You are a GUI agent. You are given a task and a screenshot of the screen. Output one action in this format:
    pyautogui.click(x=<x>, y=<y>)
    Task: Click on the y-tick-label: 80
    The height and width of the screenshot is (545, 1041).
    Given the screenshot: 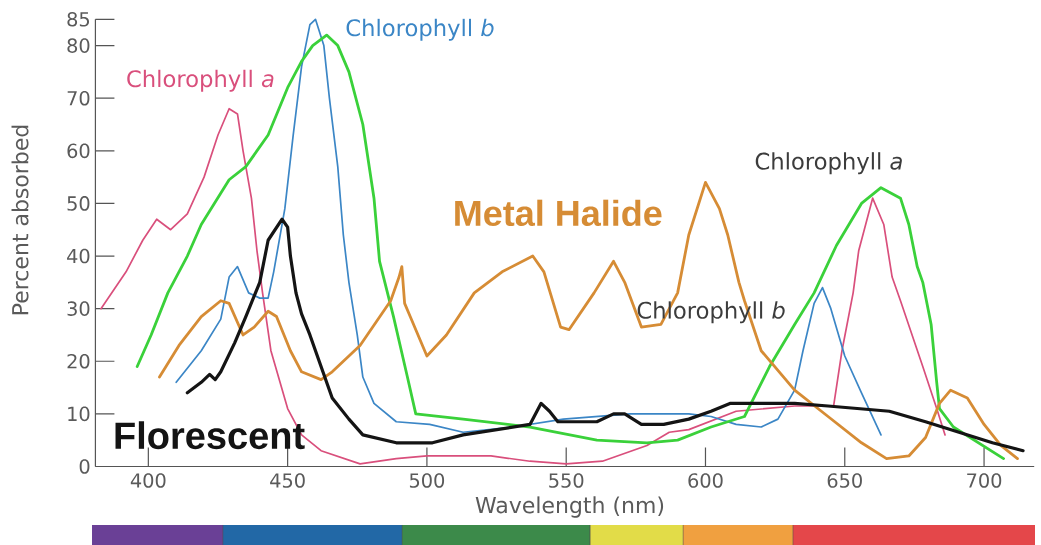 What is the action you would take?
    pyautogui.click(x=78, y=45)
    